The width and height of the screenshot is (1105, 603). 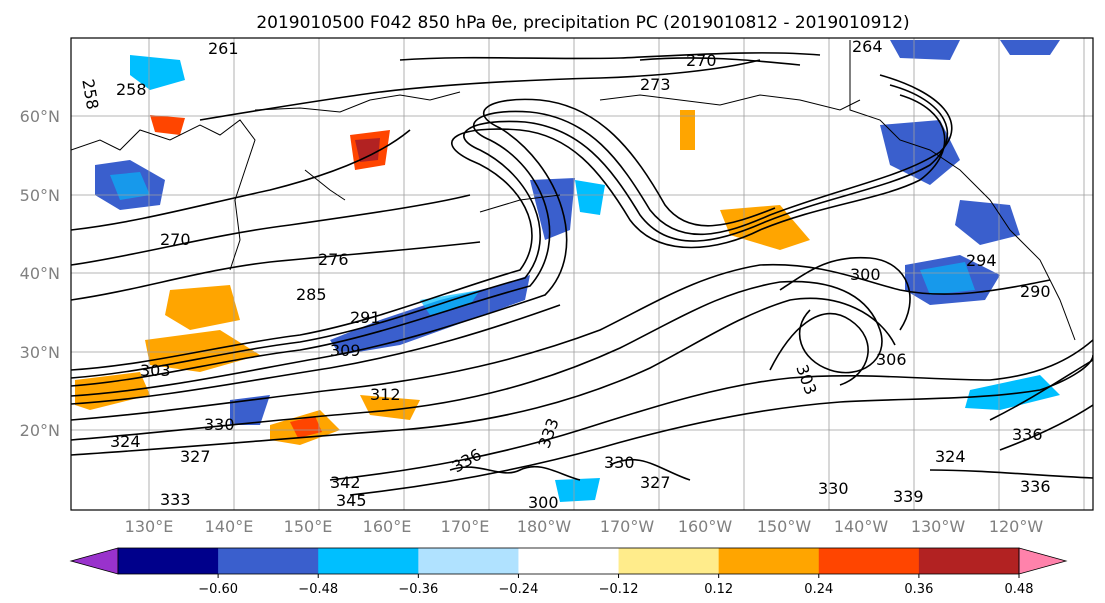 I want to click on latitude-labels: 20°N 30°N 40°N 50°N 60°N, so click(x=40, y=273).